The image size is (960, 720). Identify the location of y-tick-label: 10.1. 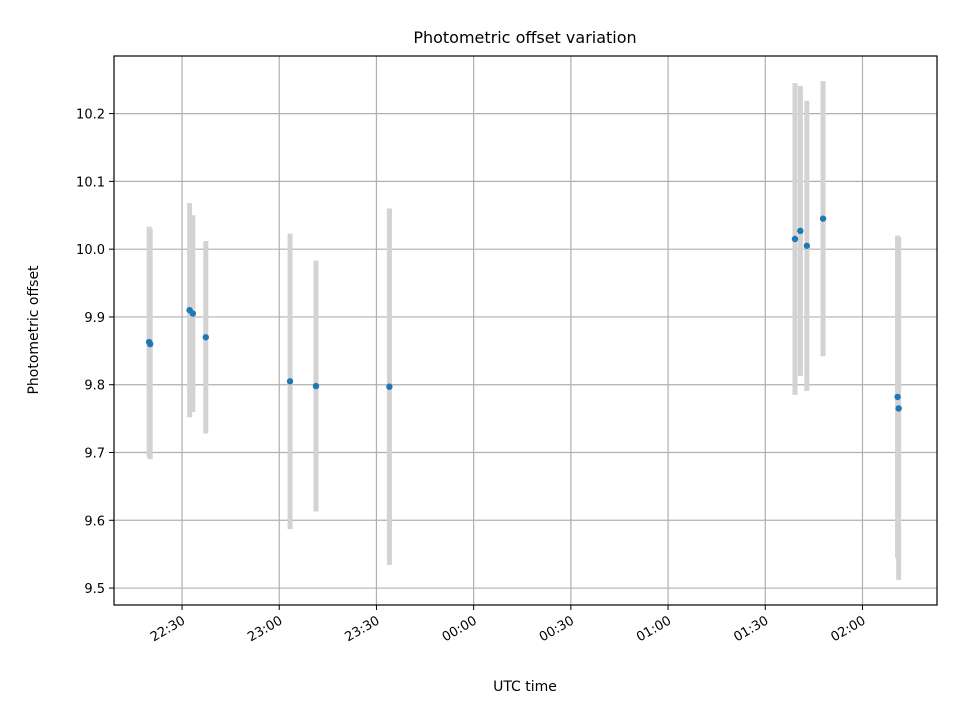
(90, 182).